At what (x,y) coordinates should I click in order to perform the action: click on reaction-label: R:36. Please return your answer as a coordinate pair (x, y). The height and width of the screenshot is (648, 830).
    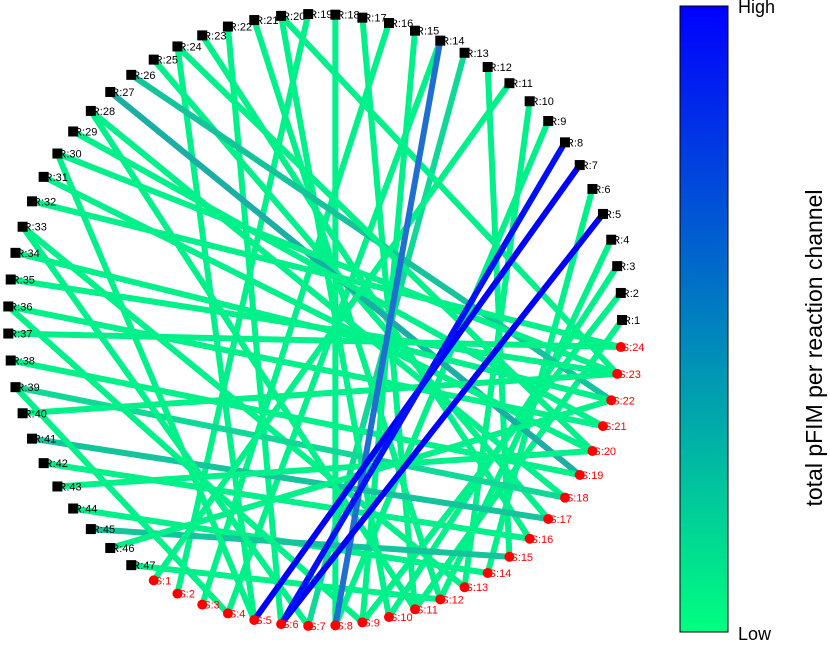
    Looking at the image, I should click on (20, 307).